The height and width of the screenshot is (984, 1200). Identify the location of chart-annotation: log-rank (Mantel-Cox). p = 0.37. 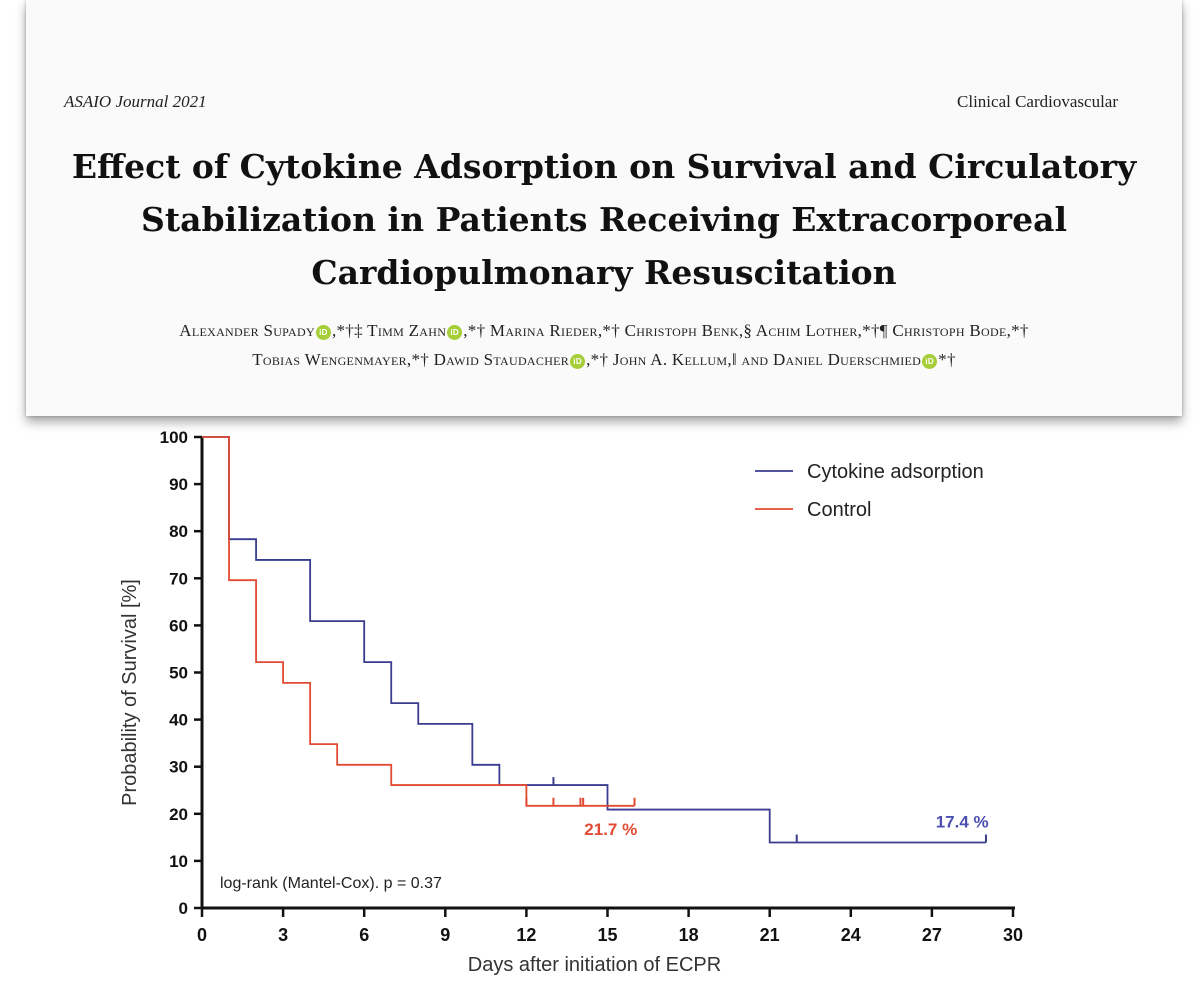
(331, 883).